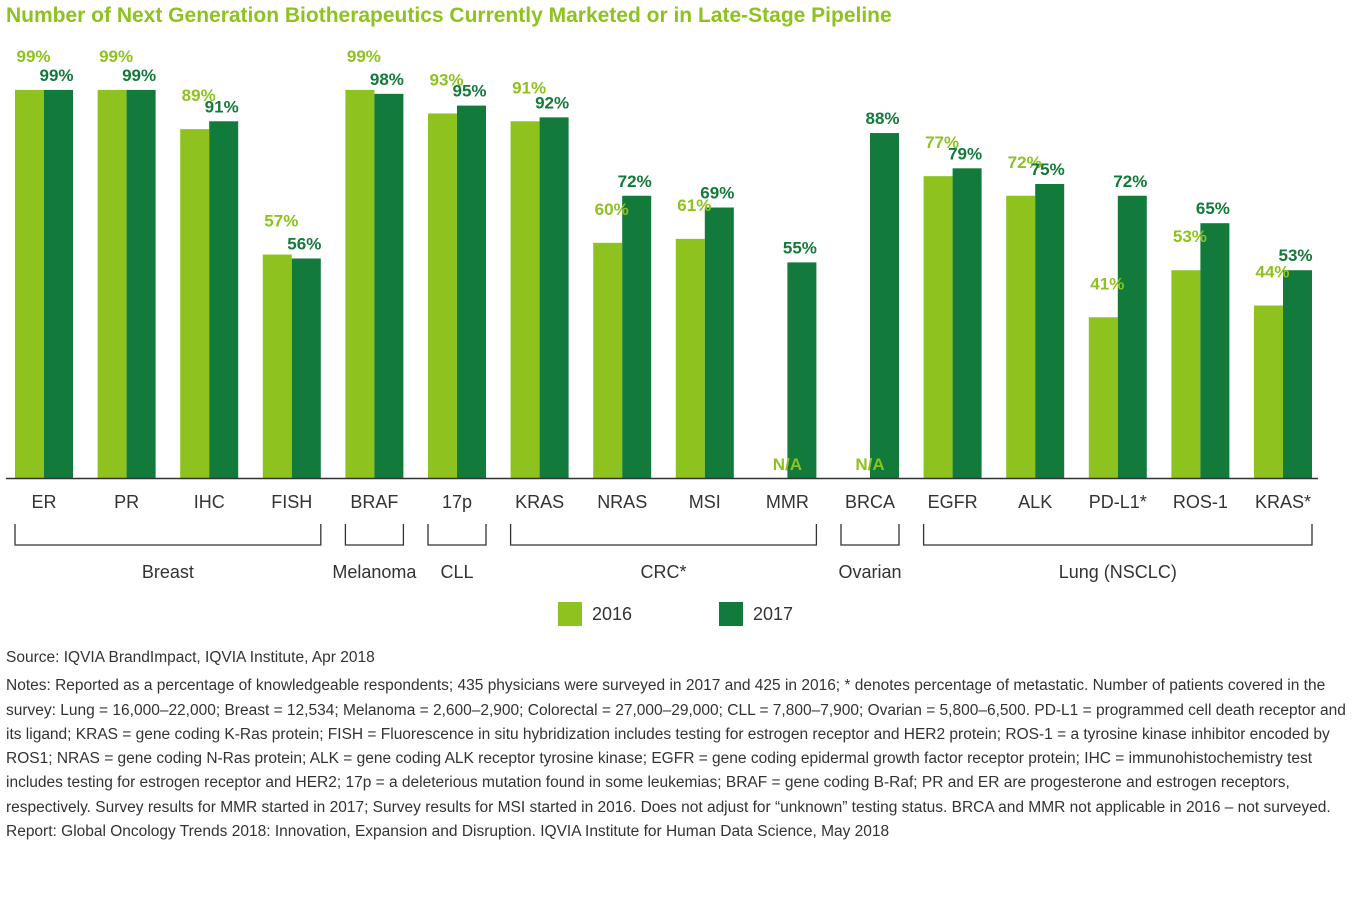 This screenshot has height=900, width=1352. I want to click on legend-item-2016: 2016, so click(595, 614).